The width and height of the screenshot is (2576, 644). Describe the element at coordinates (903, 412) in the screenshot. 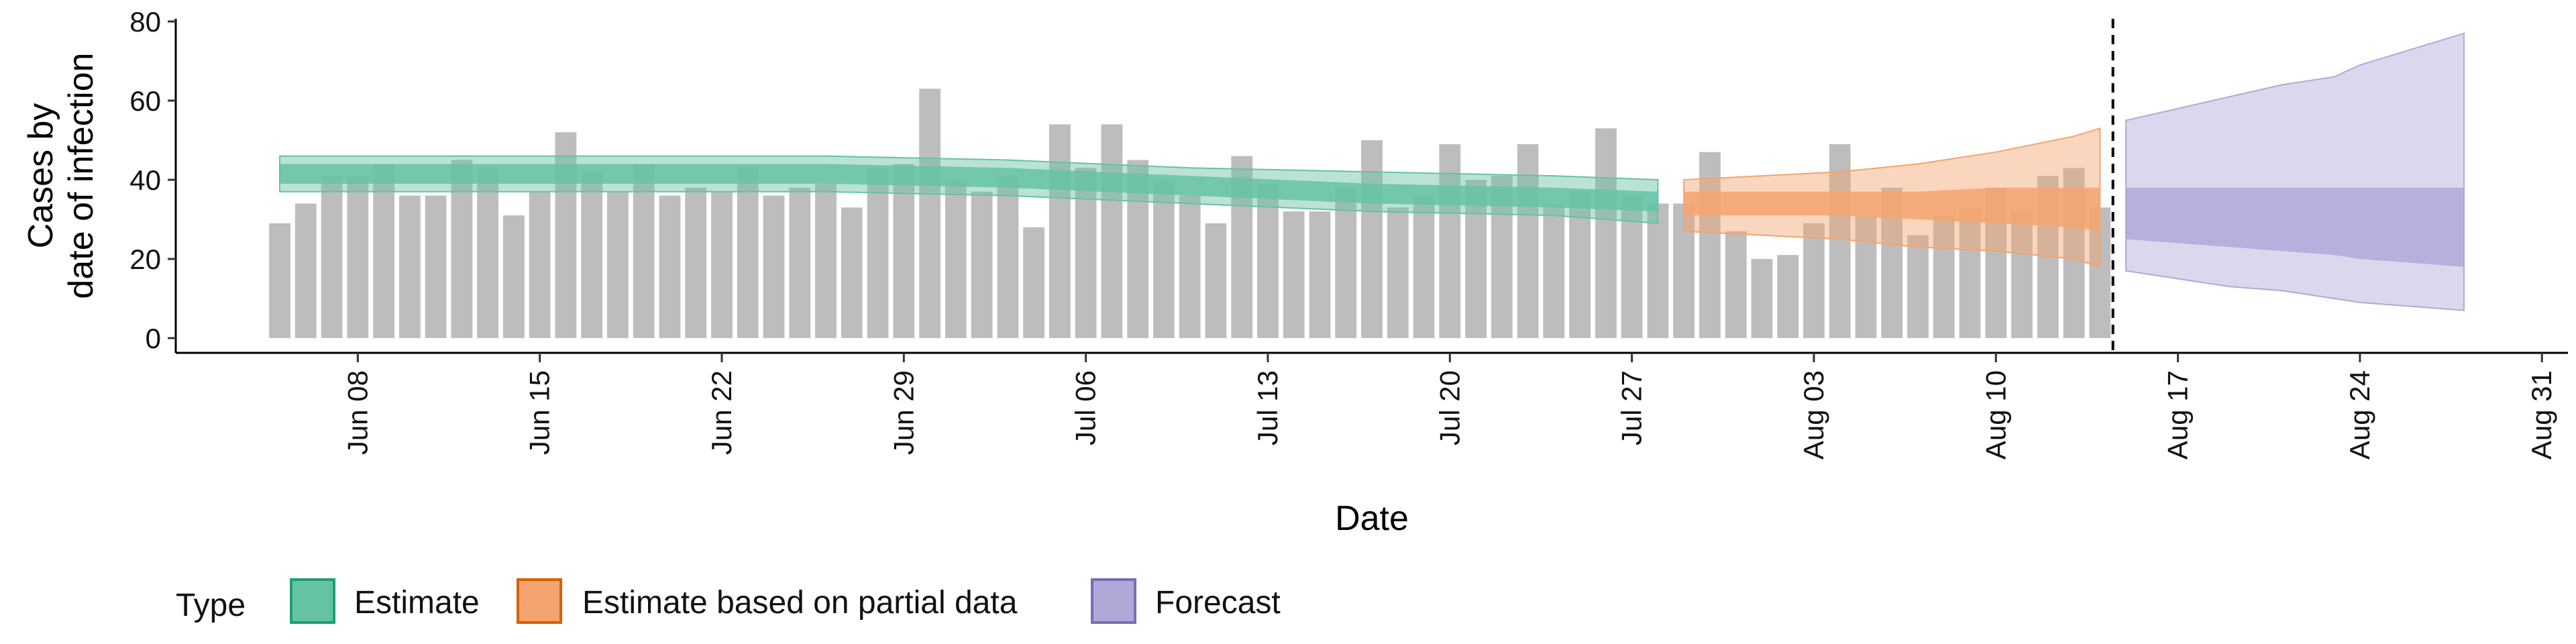

I see `x-tick-label-2020-06-29: Jun 29` at that location.